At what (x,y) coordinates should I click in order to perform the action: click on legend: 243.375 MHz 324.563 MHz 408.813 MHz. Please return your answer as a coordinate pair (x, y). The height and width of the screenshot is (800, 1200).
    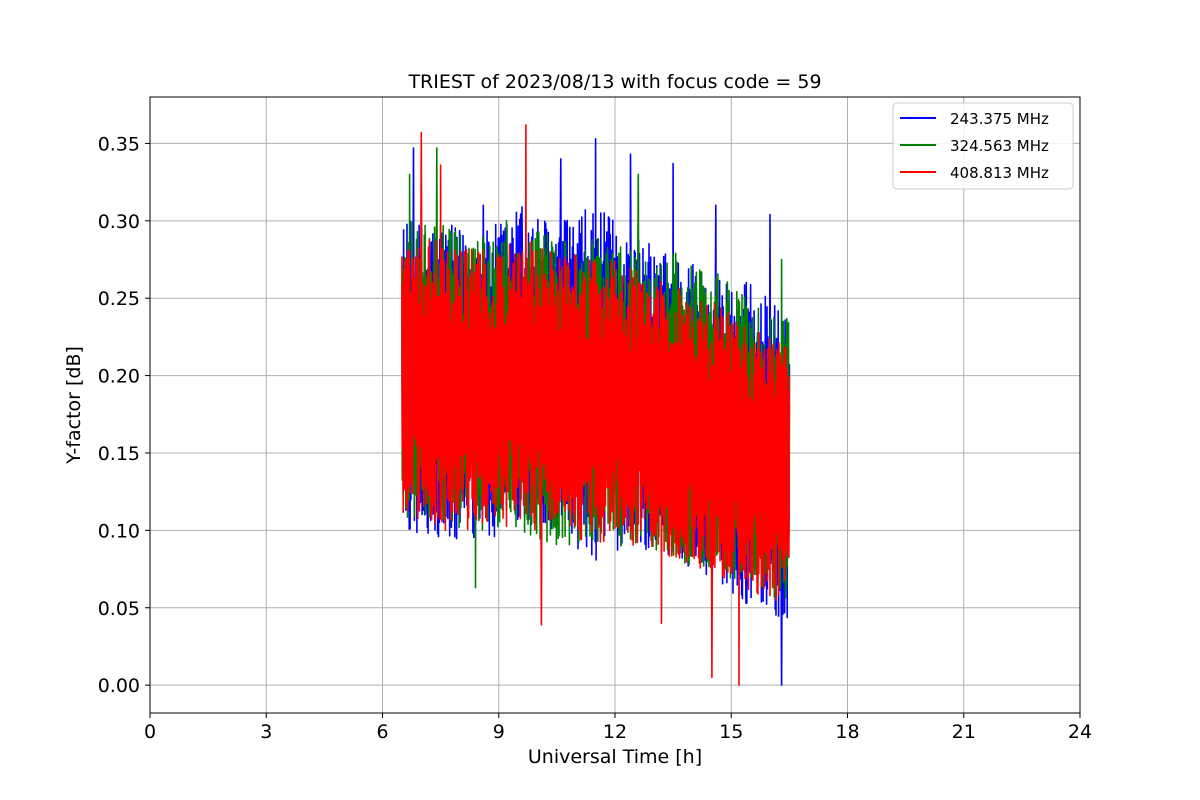
    Looking at the image, I should click on (983, 146).